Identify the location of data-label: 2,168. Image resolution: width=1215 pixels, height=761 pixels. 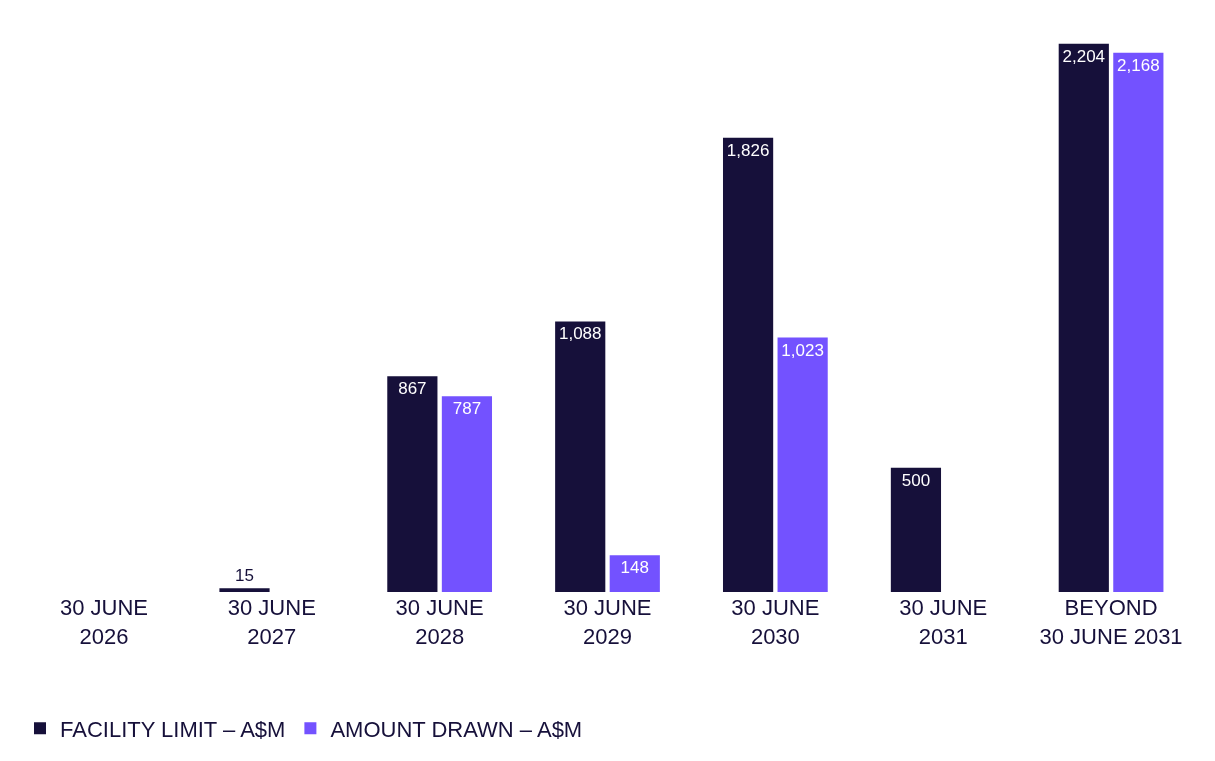
(1138, 65).